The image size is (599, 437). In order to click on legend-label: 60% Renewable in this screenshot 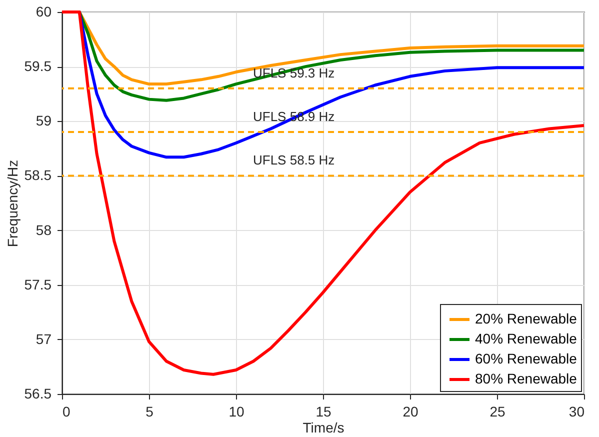, I will do `click(526, 358)`.